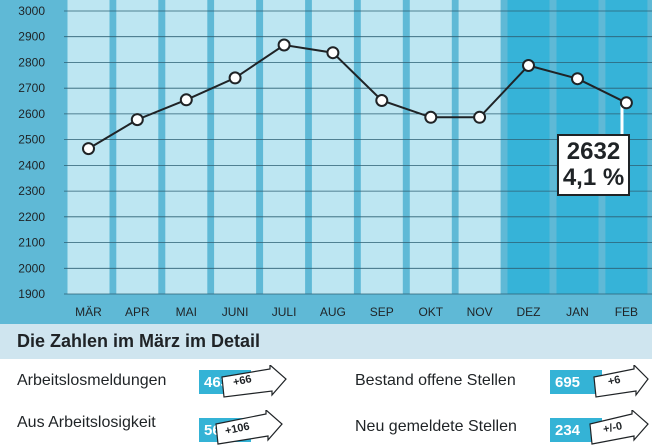 The height and width of the screenshot is (446, 652). Describe the element at coordinates (186, 100) in the screenshot. I see `data-point-mai` at that location.